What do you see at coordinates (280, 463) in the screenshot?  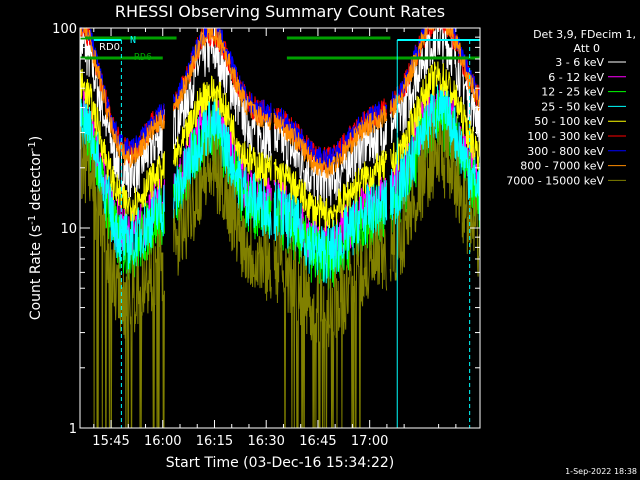 I see `x-axis-label: Start Time (03-Dec-16 15:34:22)` at bounding box center [280, 463].